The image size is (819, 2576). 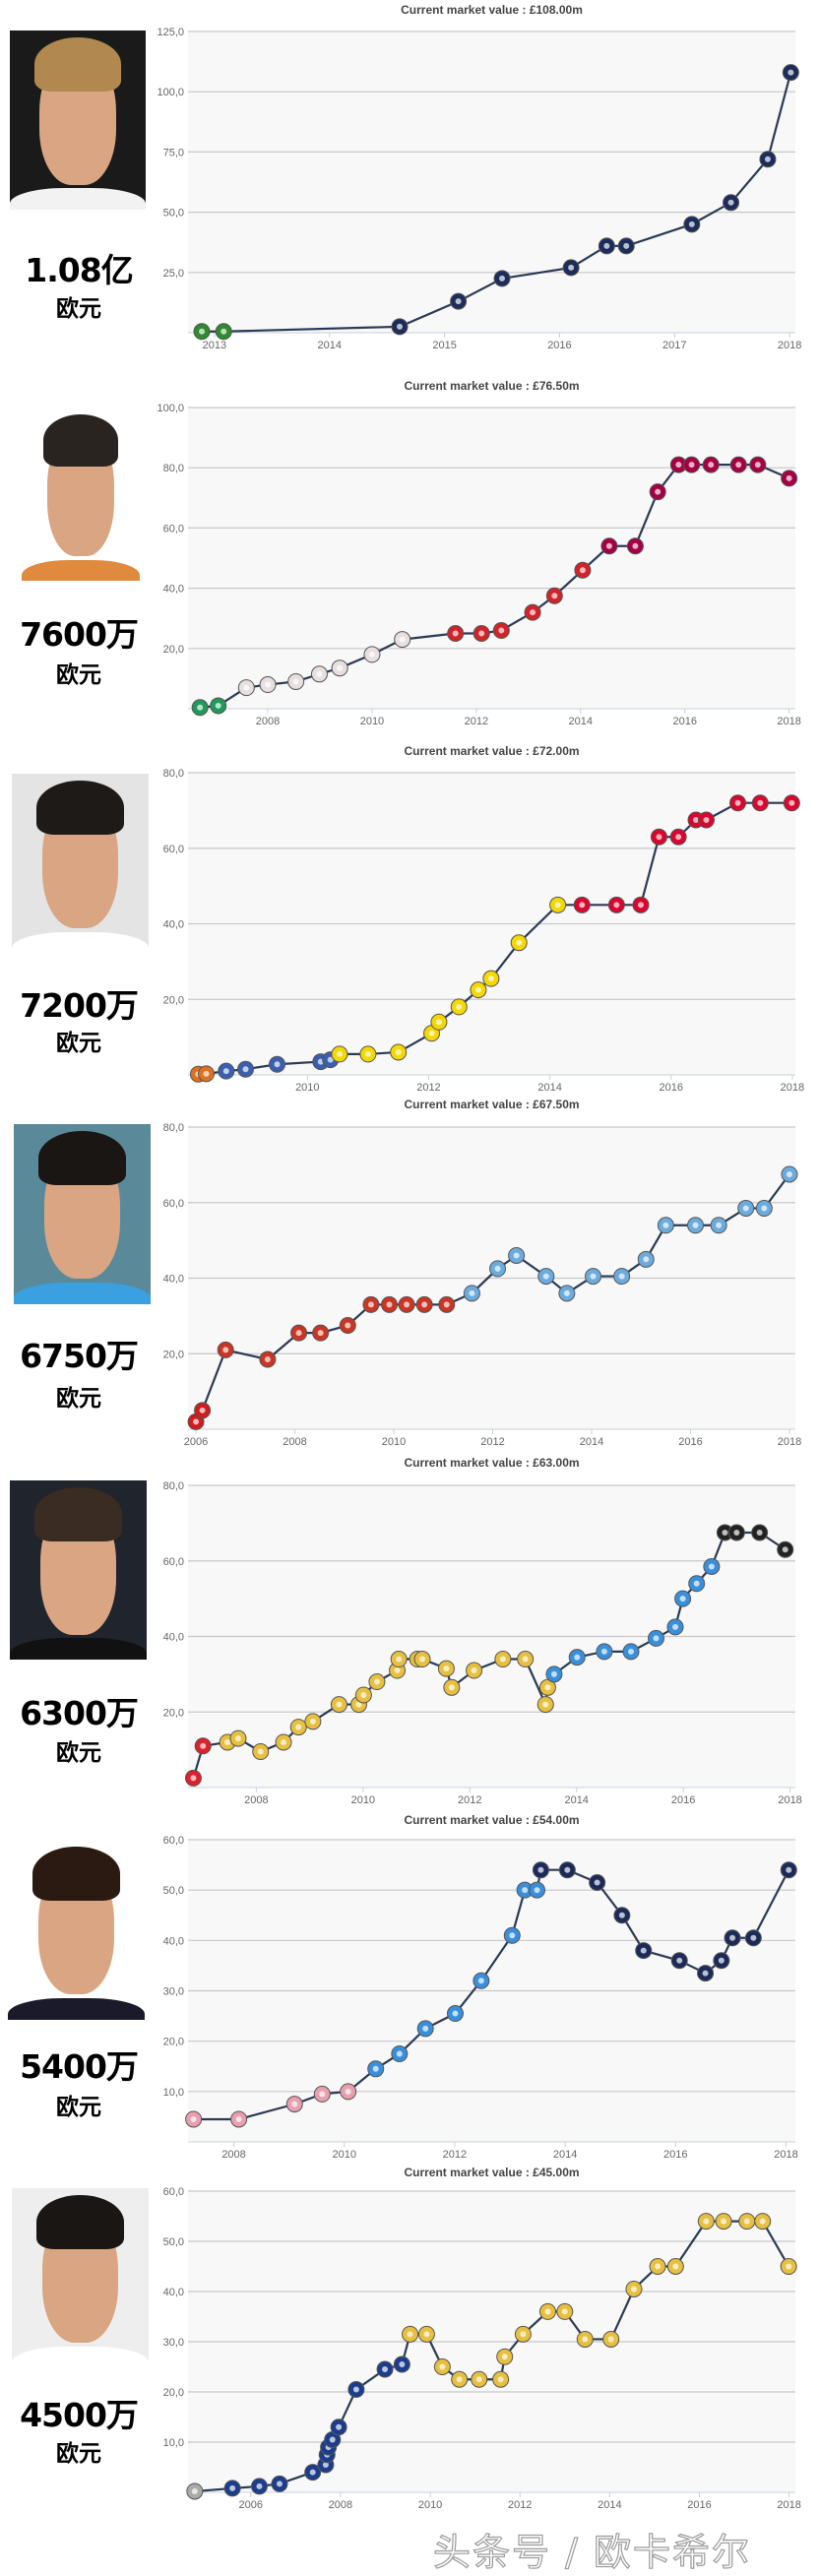 I want to click on market-value-text: 4500万, so click(x=79, y=2415).